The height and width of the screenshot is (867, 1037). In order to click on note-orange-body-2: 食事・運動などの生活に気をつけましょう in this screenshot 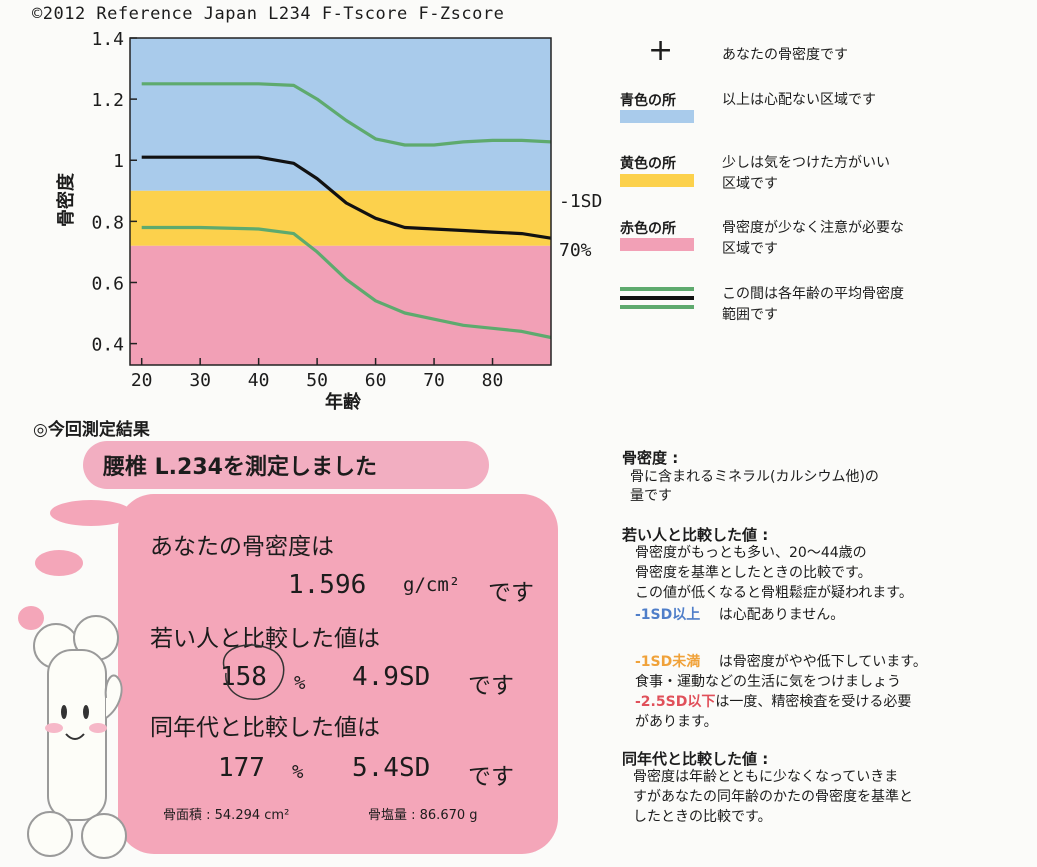, I will do `click(768, 682)`.